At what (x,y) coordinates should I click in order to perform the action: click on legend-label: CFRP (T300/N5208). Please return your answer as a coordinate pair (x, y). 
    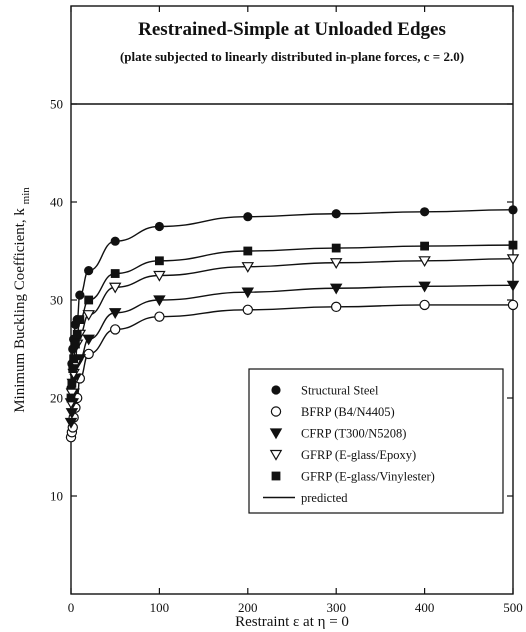
    Looking at the image, I should click on (353, 434).